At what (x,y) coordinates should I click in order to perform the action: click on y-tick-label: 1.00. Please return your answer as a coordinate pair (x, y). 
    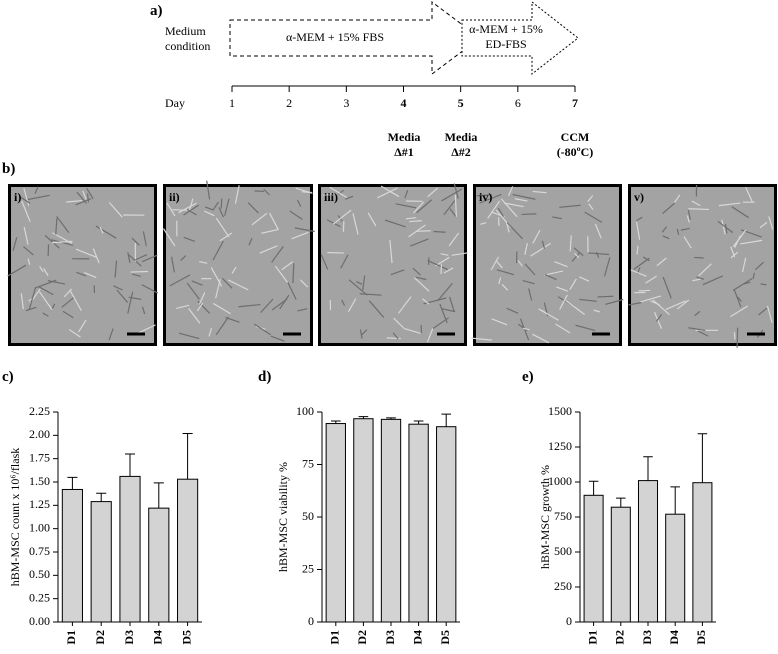
    Looking at the image, I should click on (39, 527).